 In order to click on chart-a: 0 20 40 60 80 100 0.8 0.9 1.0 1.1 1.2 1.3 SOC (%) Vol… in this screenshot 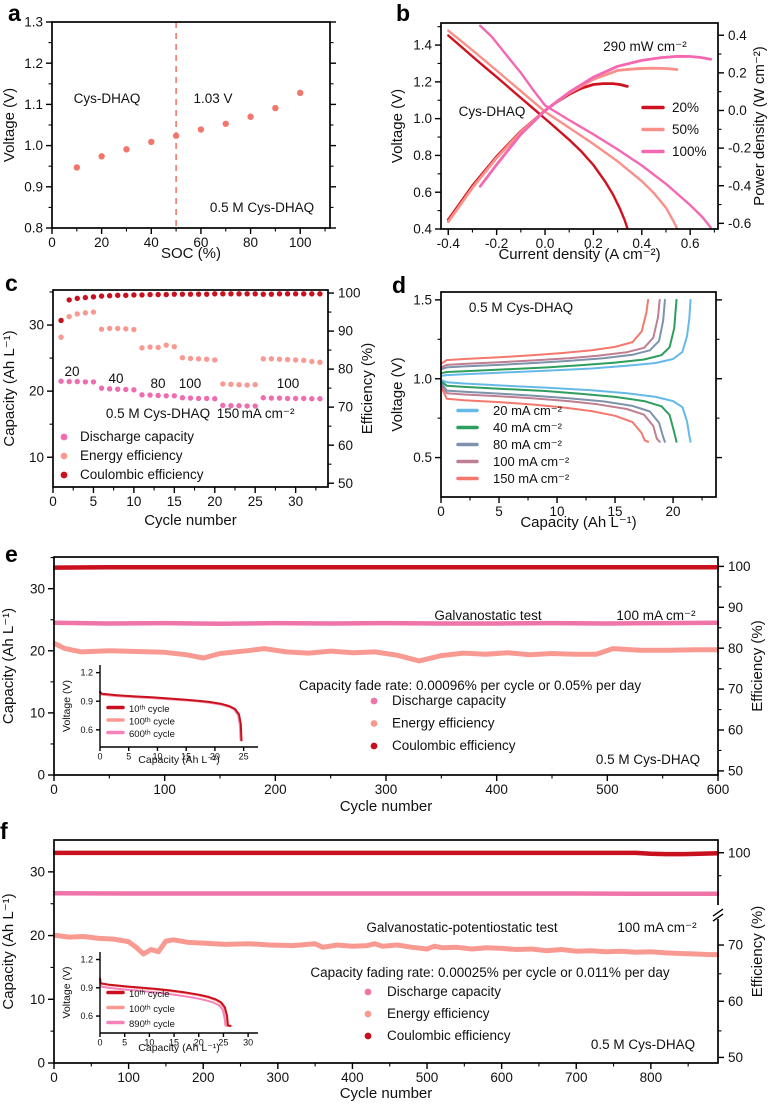, I will do `click(168, 138)`.